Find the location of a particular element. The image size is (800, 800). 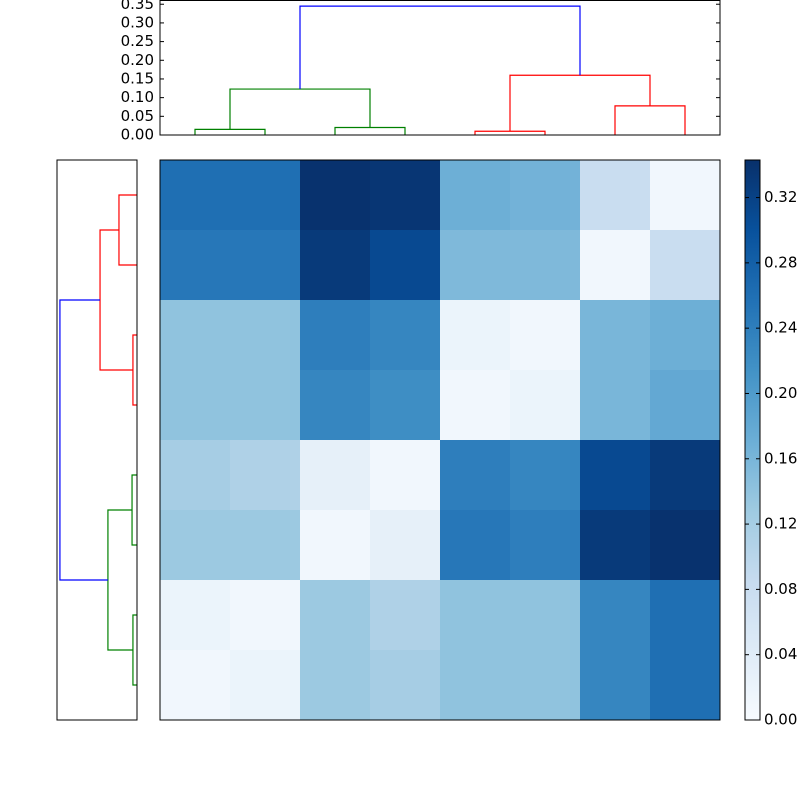

colorbar-tick-label: 0.00 is located at coordinates (780, 720).